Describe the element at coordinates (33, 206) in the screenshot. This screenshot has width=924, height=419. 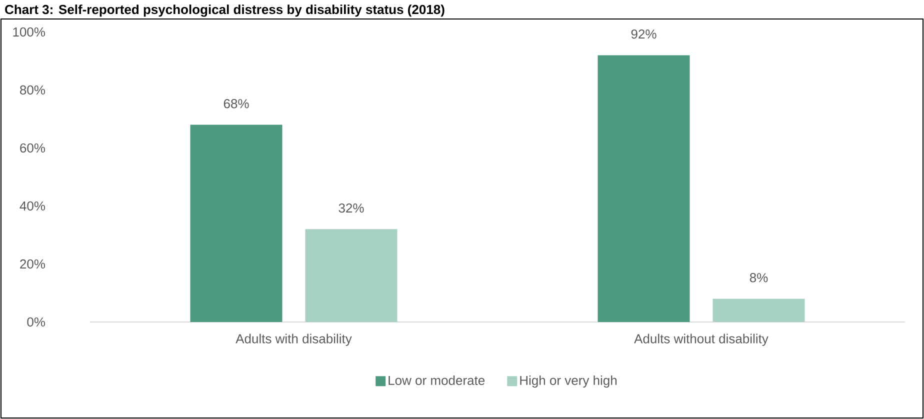
I see `y-tick-label: 40%` at that location.